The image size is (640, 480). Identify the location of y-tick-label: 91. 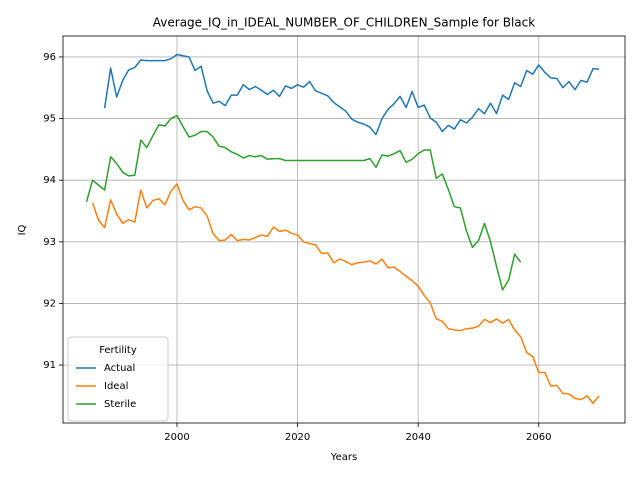
(49, 365).